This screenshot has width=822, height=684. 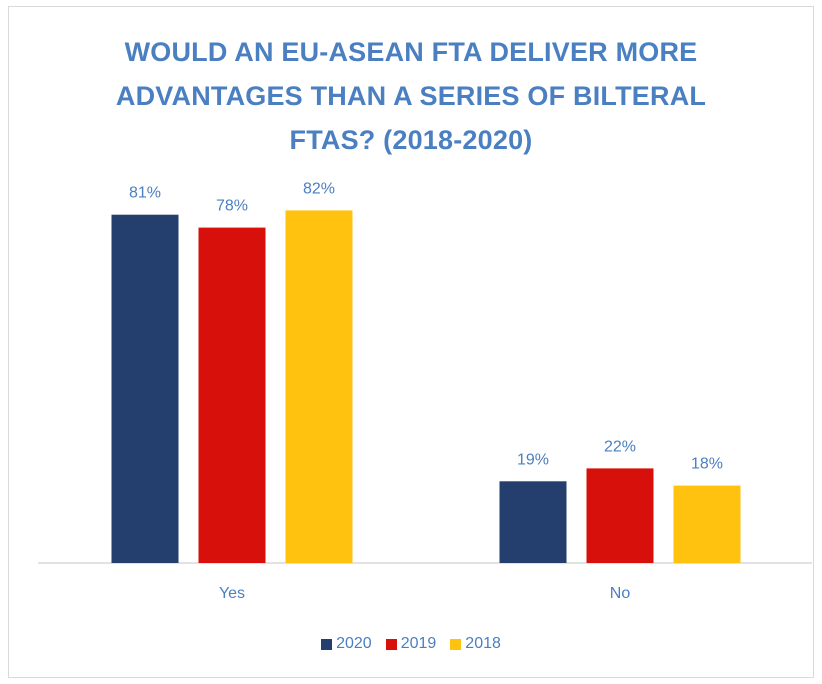 What do you see at coordinates (319, 386) in the screenshot?
I see `bar-yes-2018` at bounding box center [319, 386].